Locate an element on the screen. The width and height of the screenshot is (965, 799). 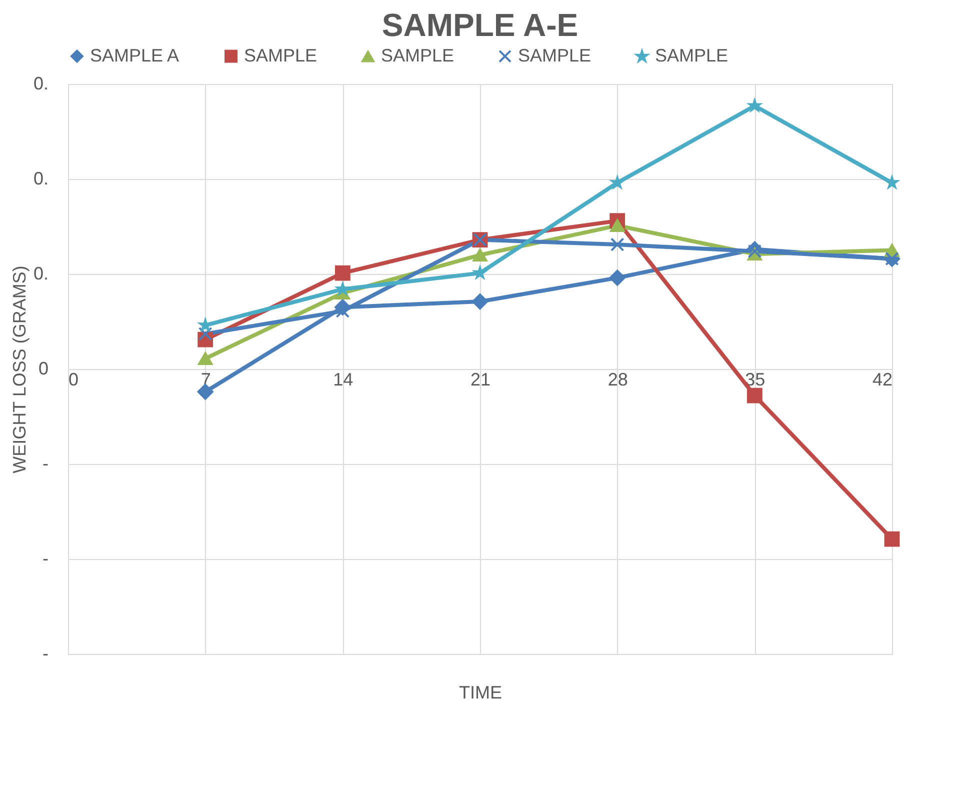
x-axis-title: TIME is located at coordinates (480, 692).